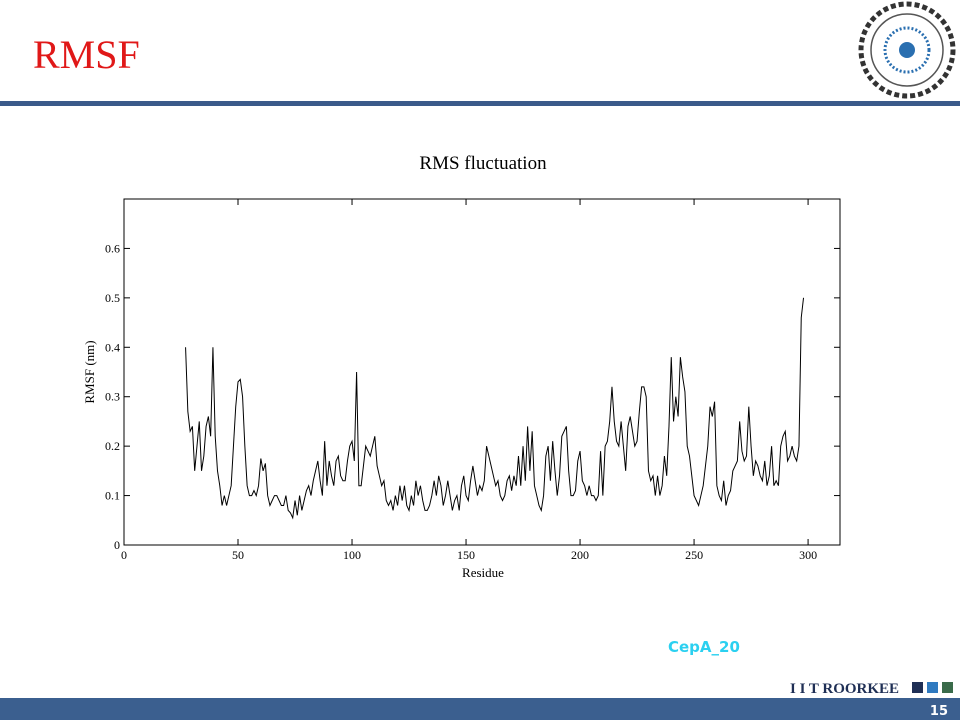  I want to click on y-tick-label: 0.3, so click(112, 397).